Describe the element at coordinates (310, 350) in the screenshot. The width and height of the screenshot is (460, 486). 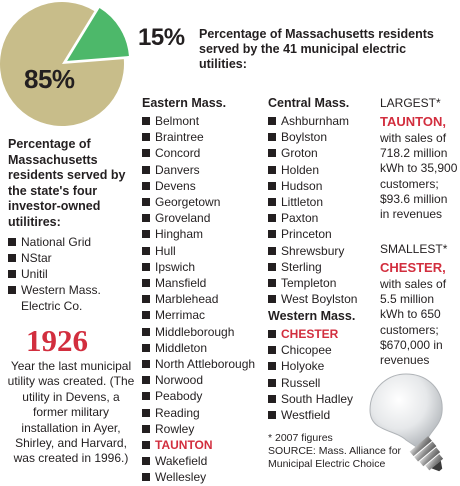
I see `list-item: Chicopee` at that location.